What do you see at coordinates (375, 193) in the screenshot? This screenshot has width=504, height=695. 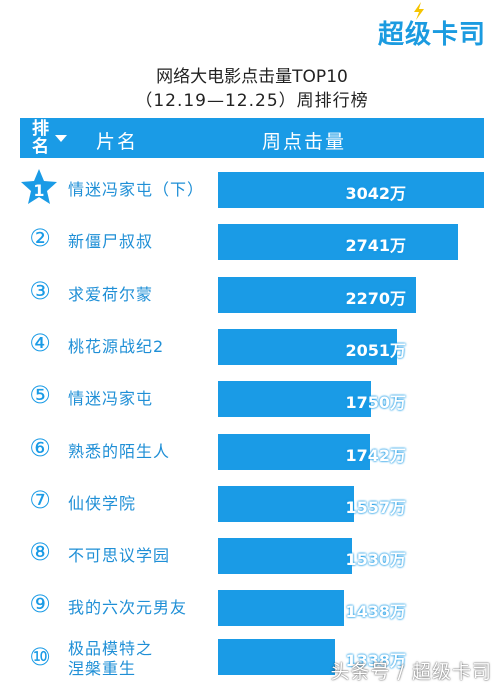 I see `data-label: 3042万` at bounding box center [375, 193].